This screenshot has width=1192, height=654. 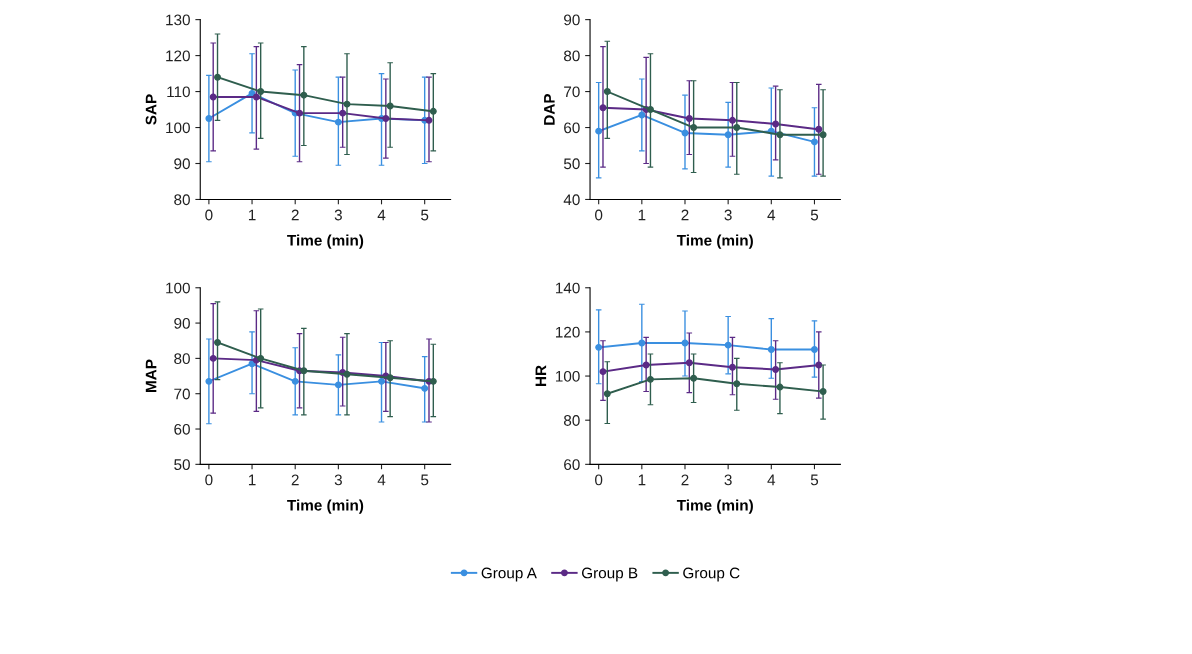 What do you see at coordinates (571, 200) in the screenshot?
I see `y-tick-label: 40` at bounding box center [571, 200].